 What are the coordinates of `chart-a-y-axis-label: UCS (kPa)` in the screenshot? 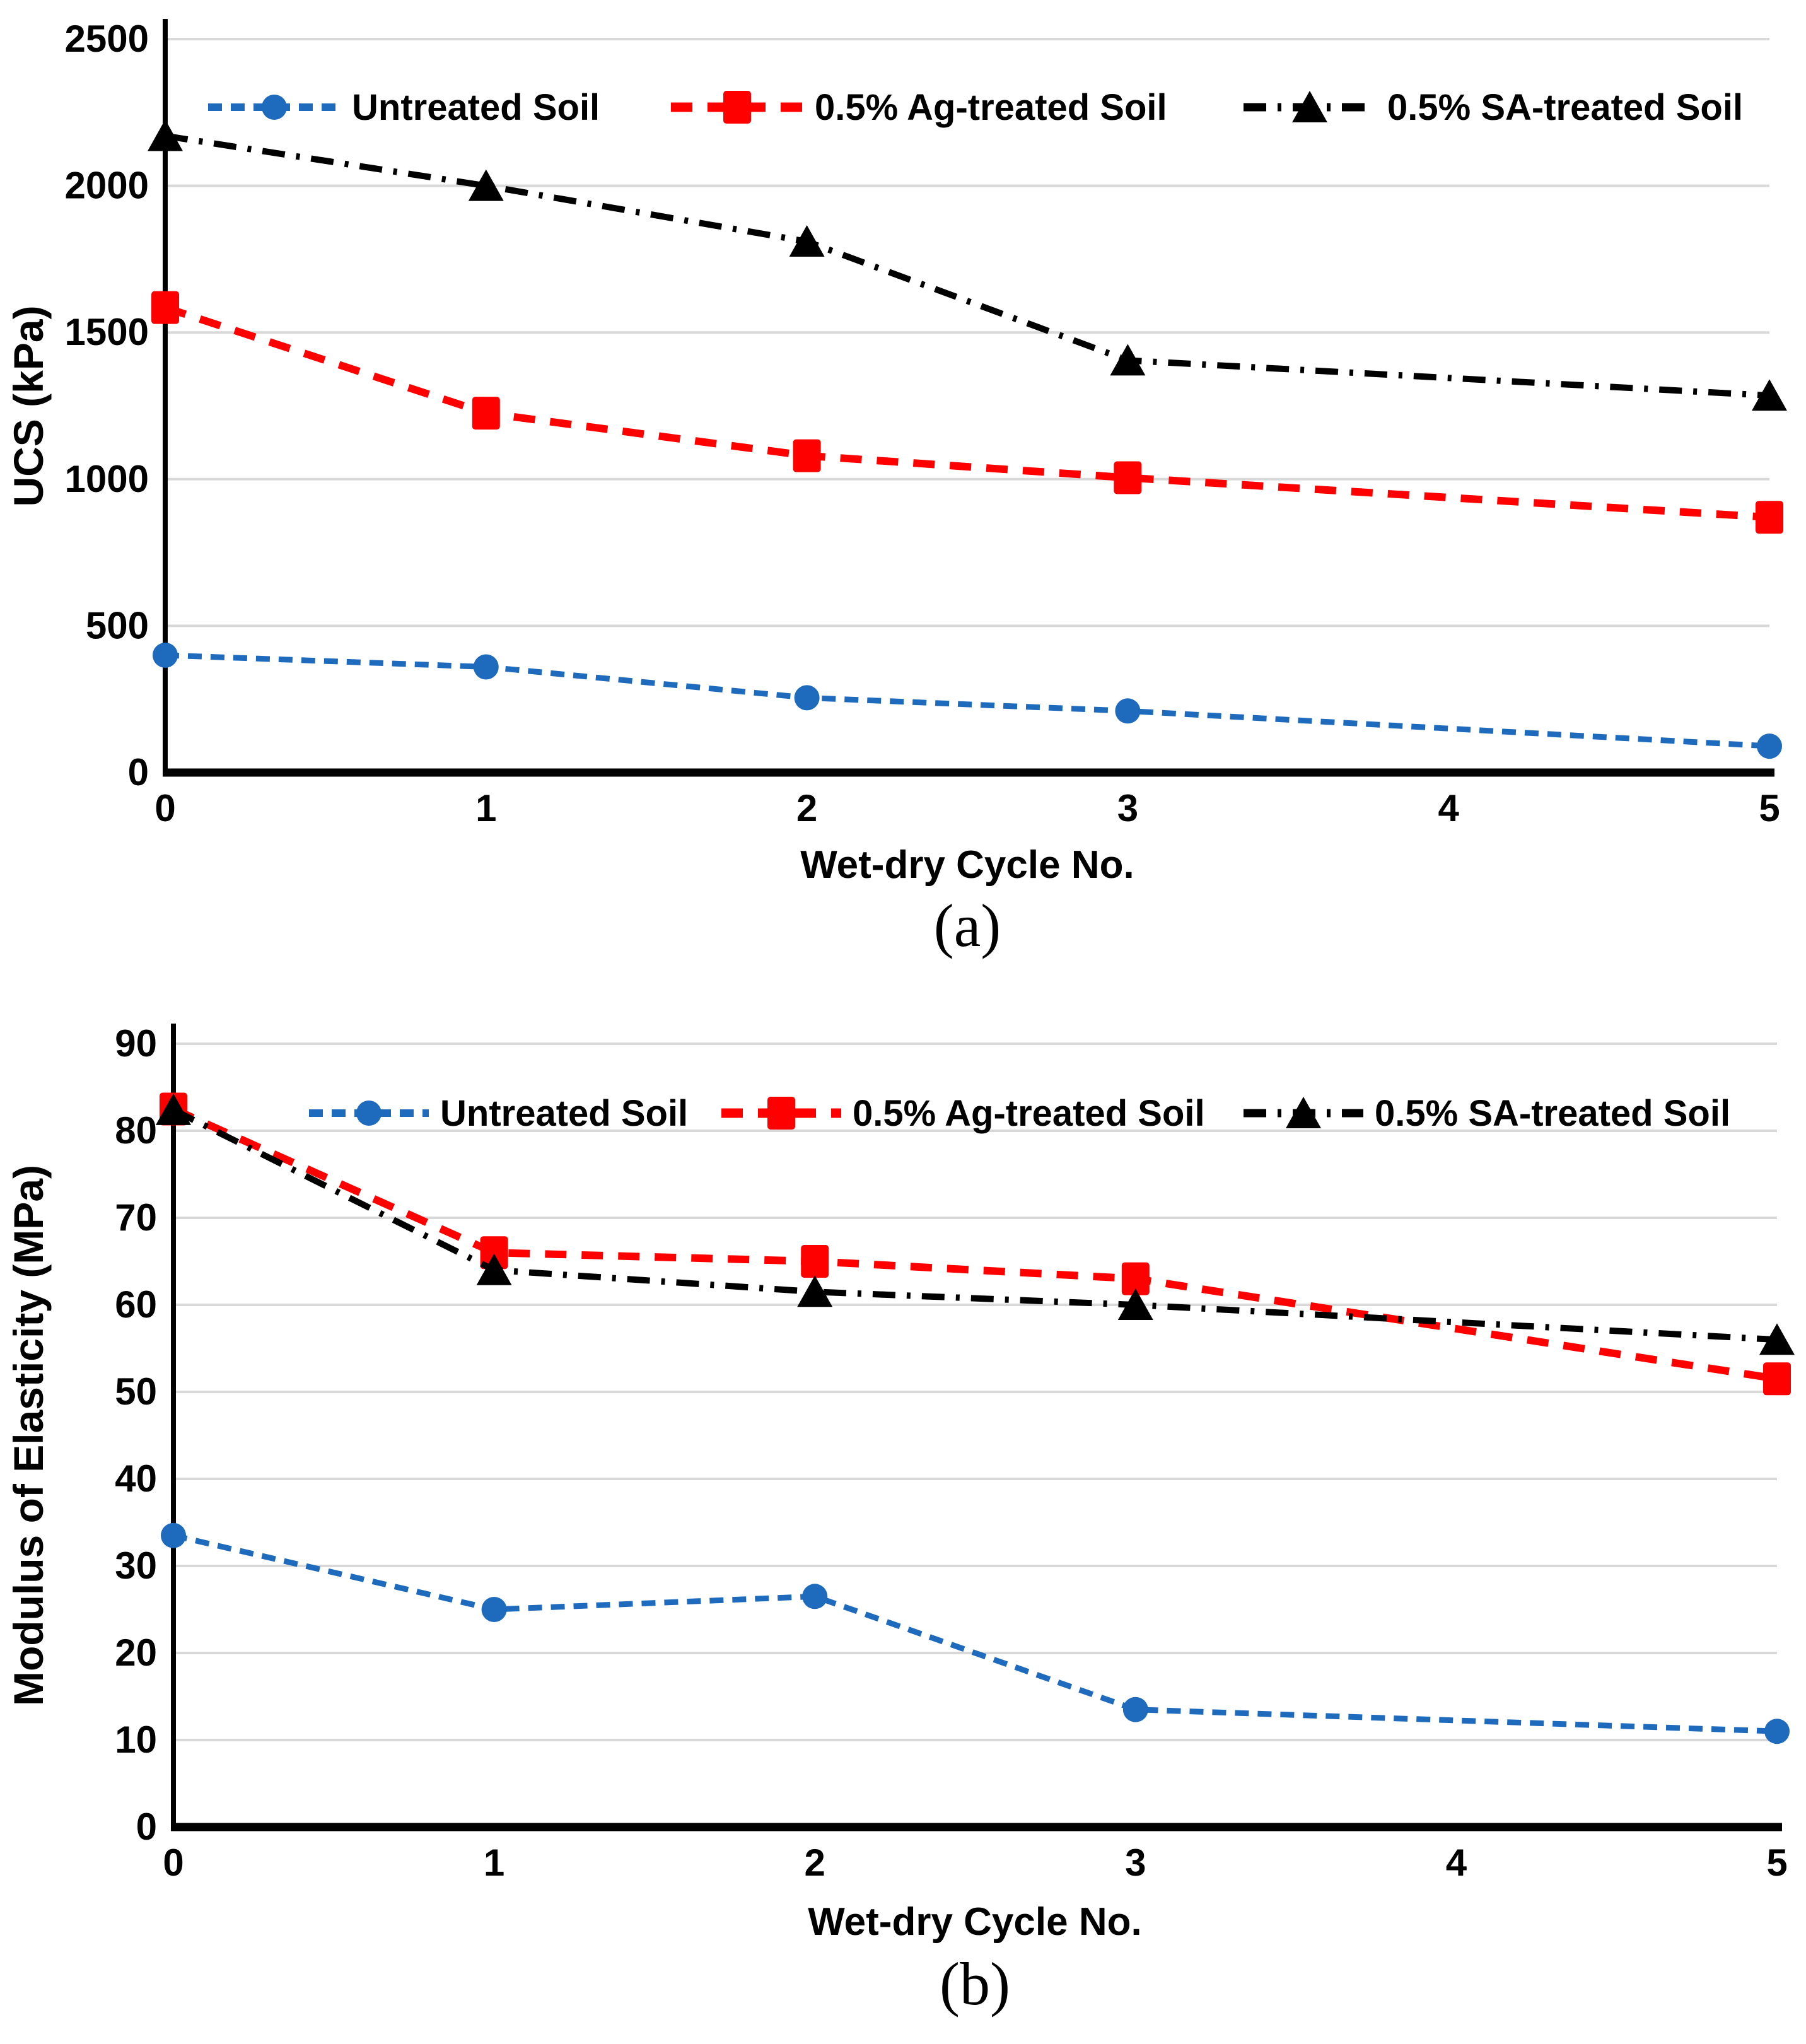 It's located at (28, 406).